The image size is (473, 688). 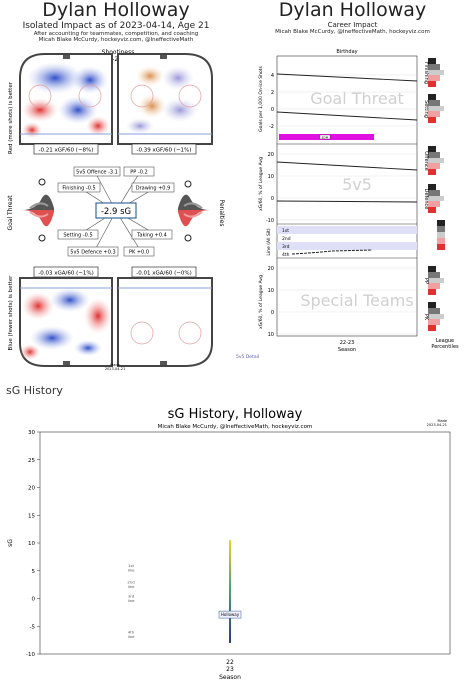 What do you see at coordinates (11, 117) in the screenshot?
I see `red-axis-label: Red (more shots) is better` at bounding box center [11, 117].